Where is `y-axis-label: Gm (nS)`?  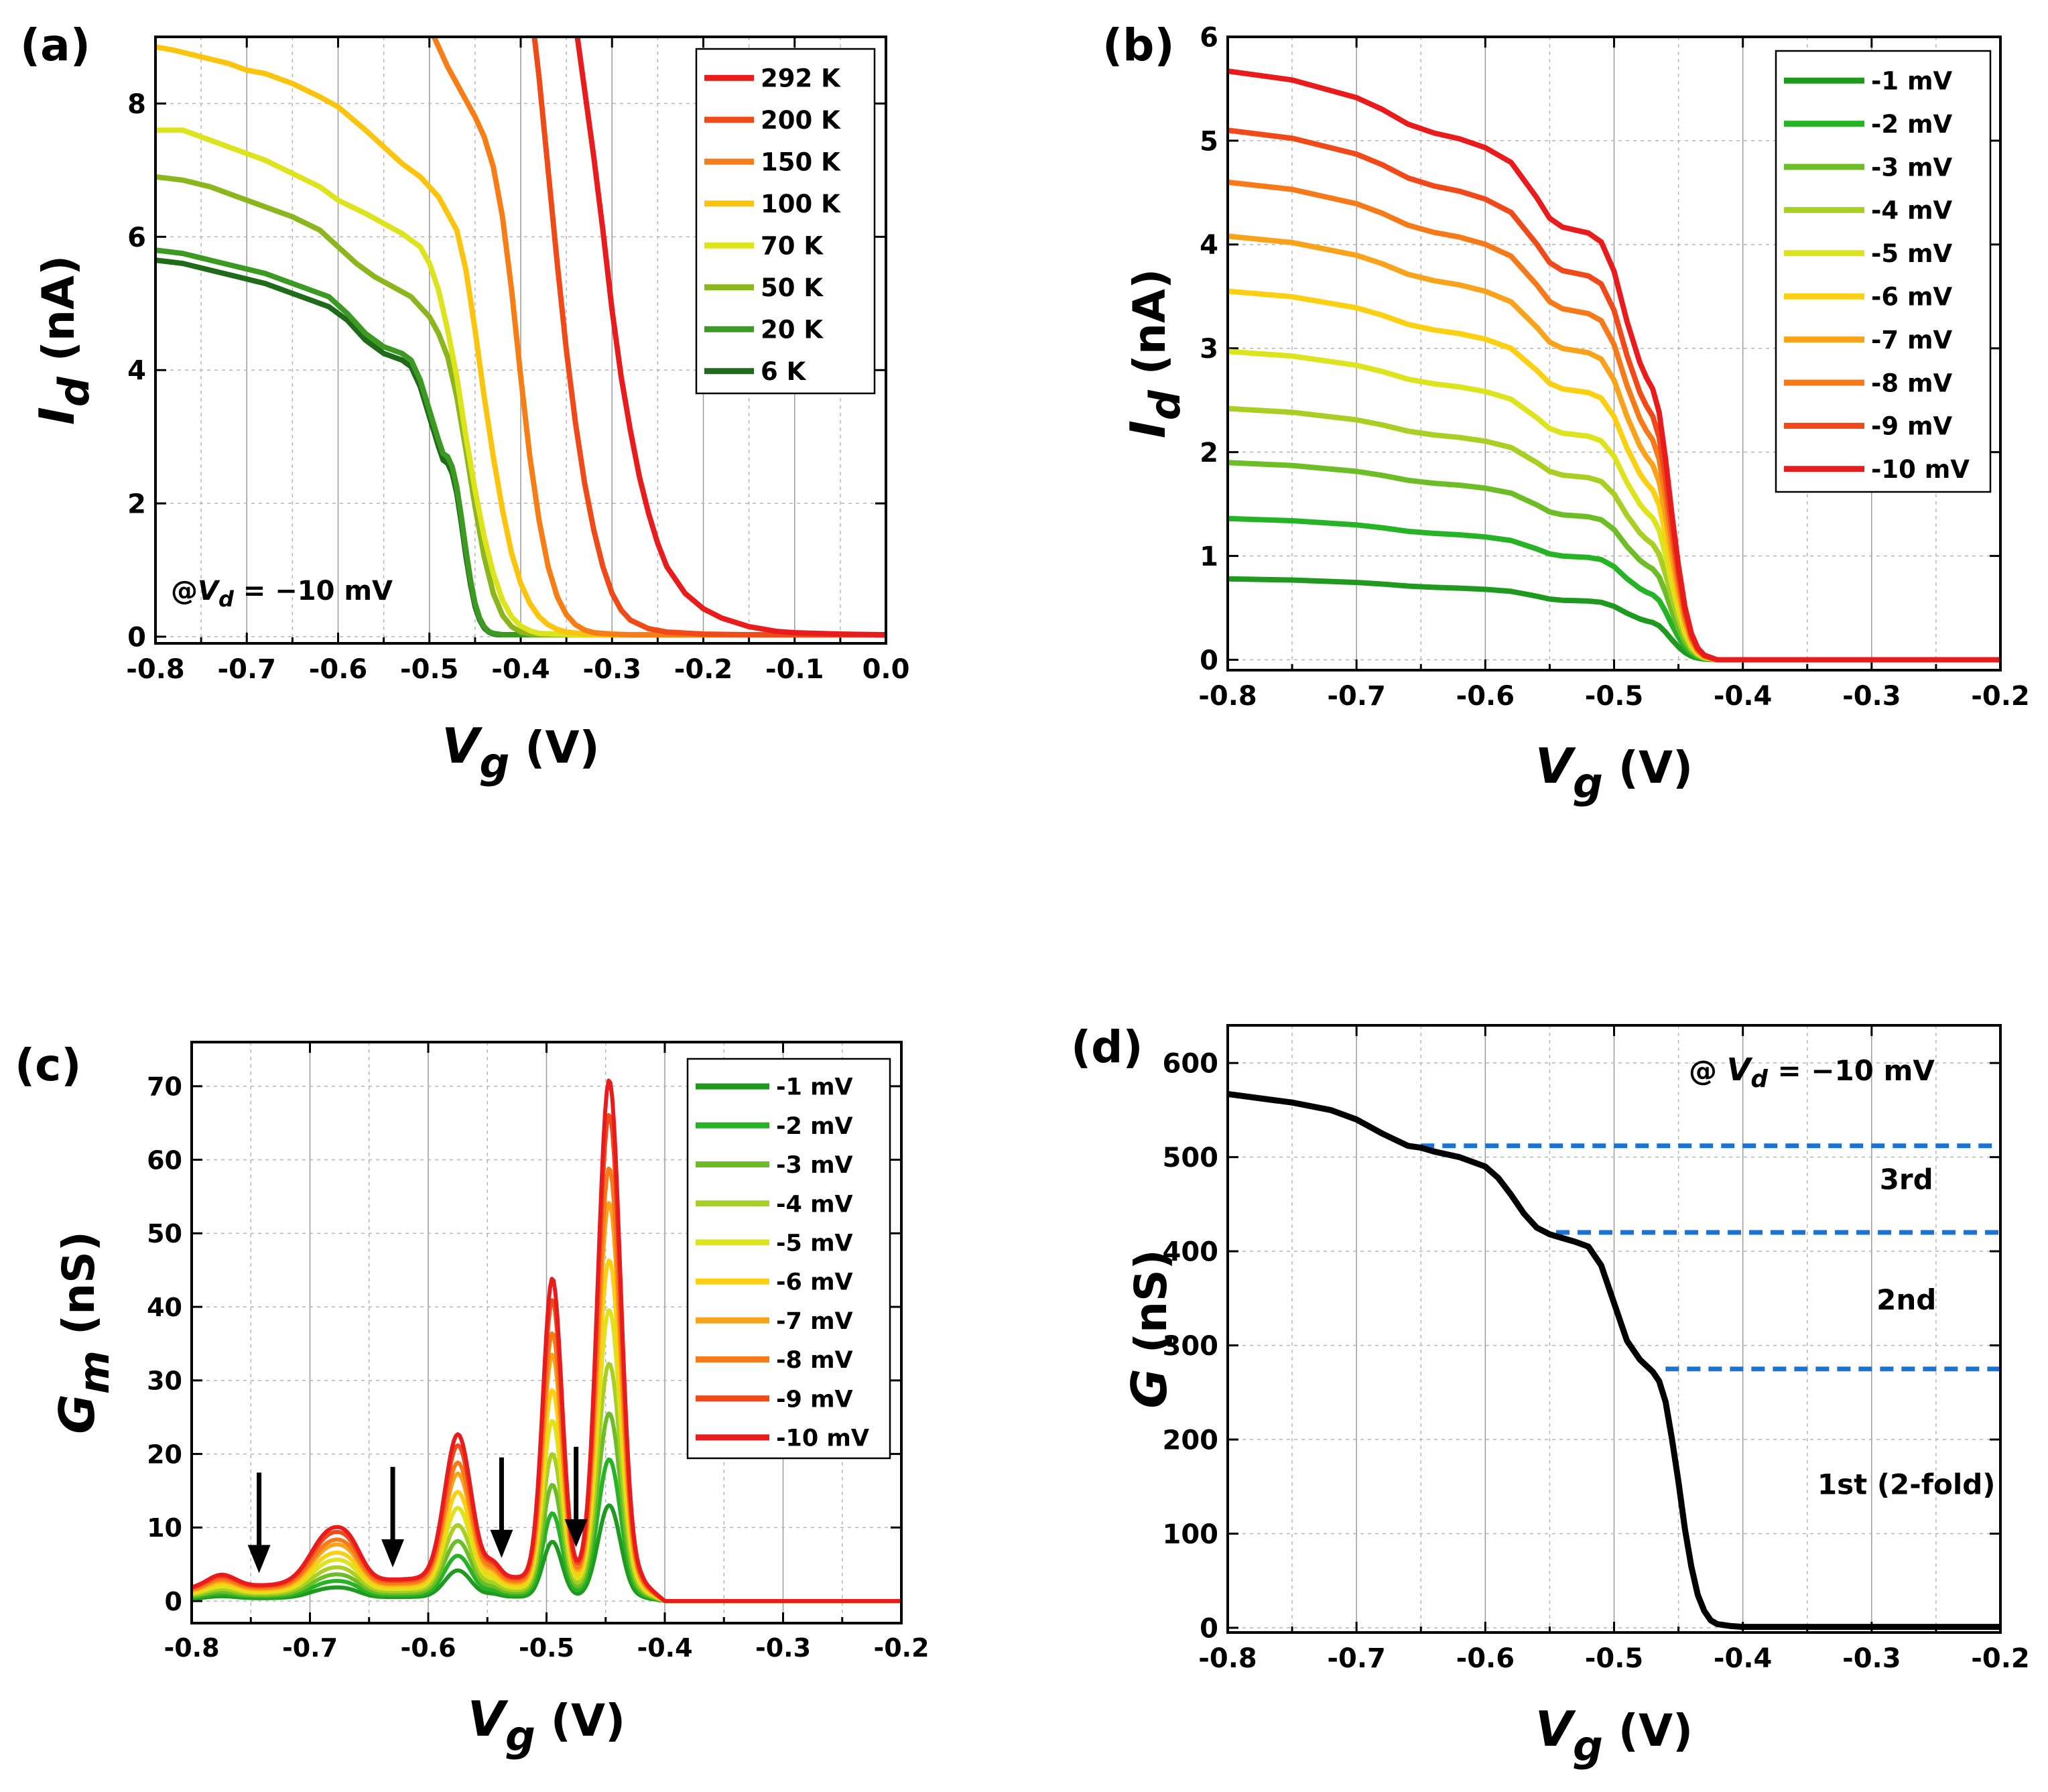
y-axis-label: Gm (nS) is located at coordinates (84, 1332).